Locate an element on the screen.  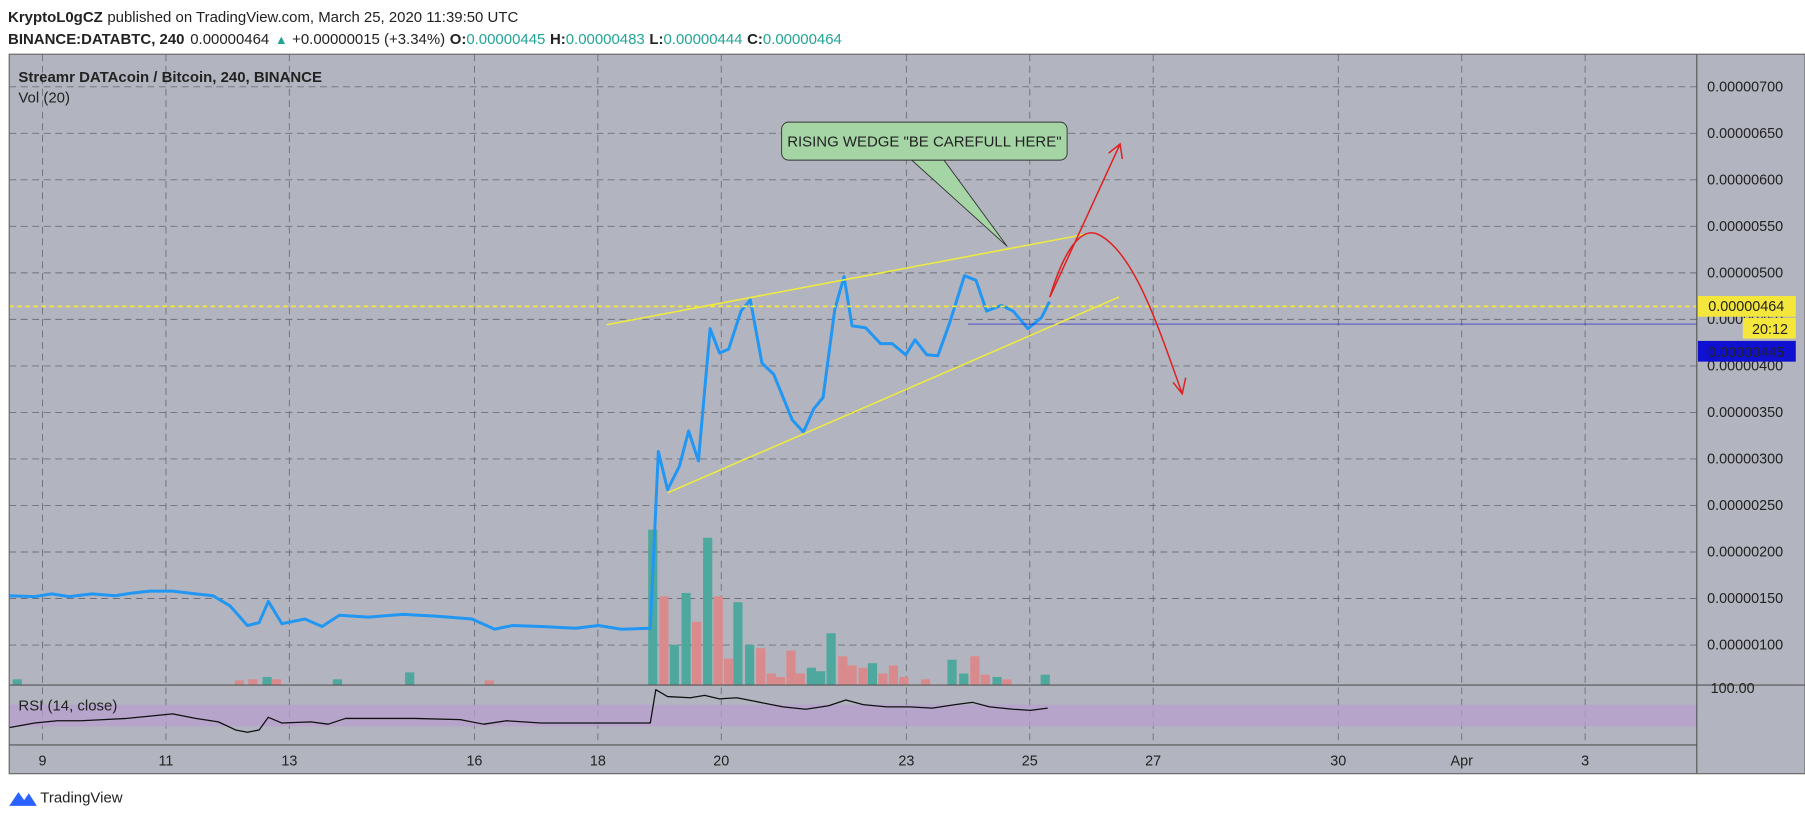
rsi-band is located at coordinates (853, 715).